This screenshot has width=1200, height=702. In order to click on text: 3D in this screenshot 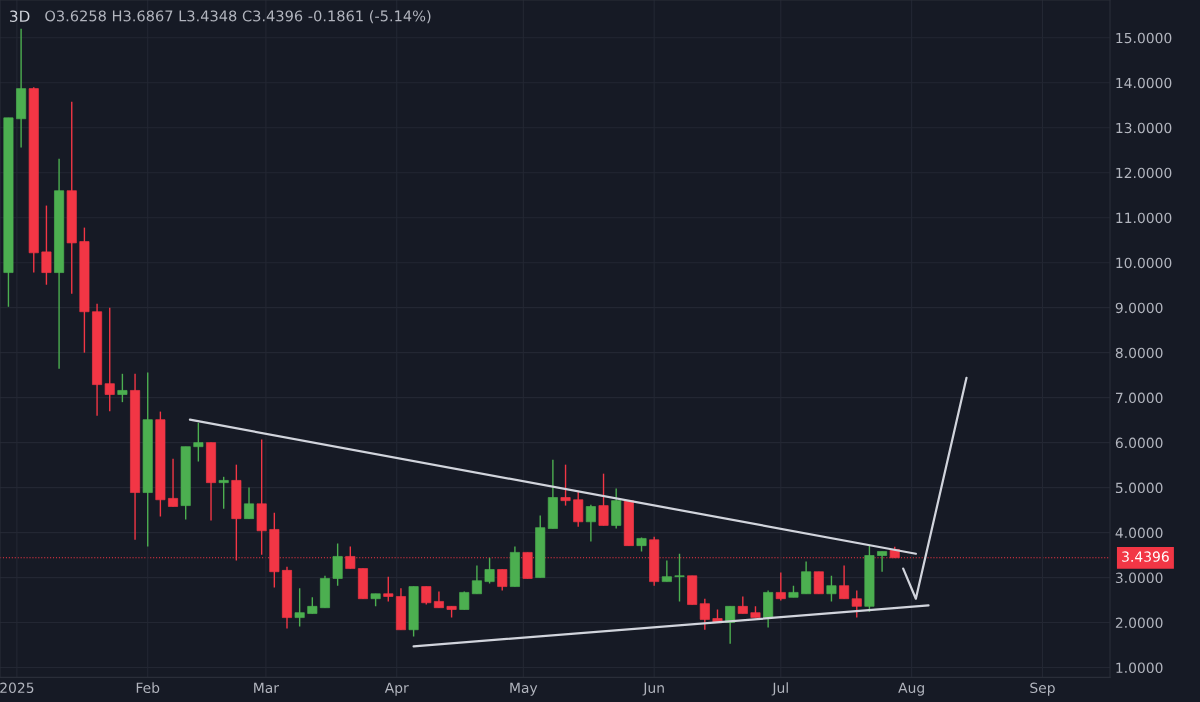, I will do `click(20, 16)`.